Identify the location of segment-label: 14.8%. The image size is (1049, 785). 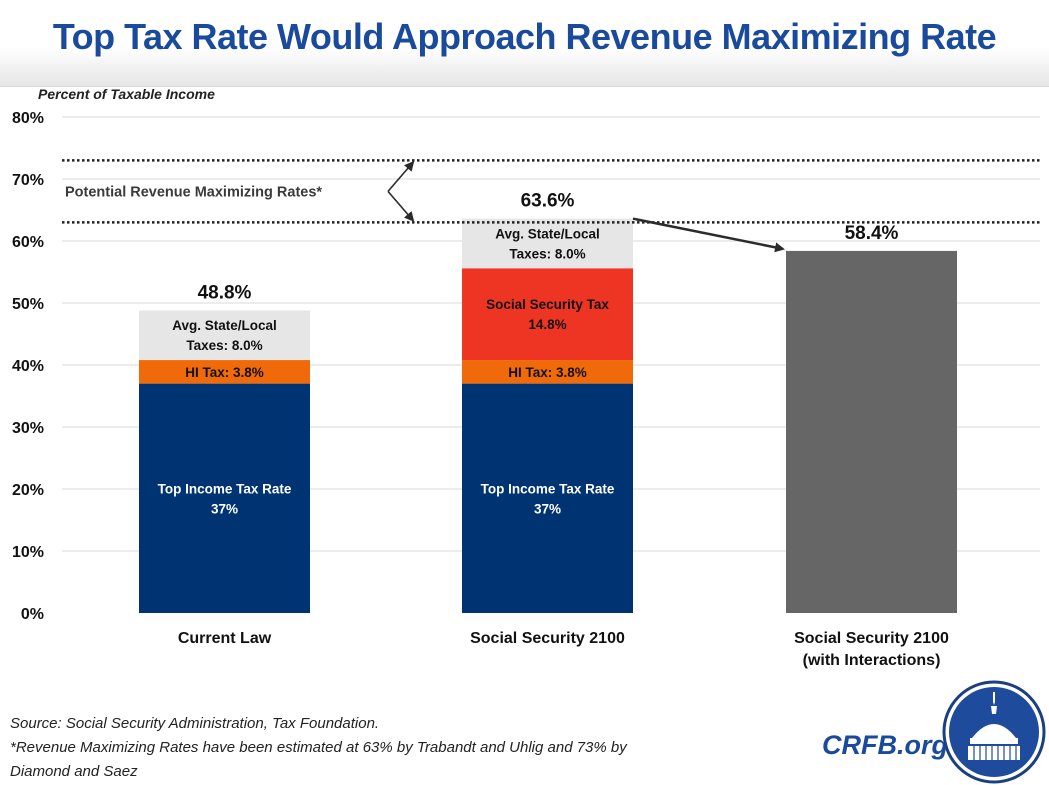
(547, 324).